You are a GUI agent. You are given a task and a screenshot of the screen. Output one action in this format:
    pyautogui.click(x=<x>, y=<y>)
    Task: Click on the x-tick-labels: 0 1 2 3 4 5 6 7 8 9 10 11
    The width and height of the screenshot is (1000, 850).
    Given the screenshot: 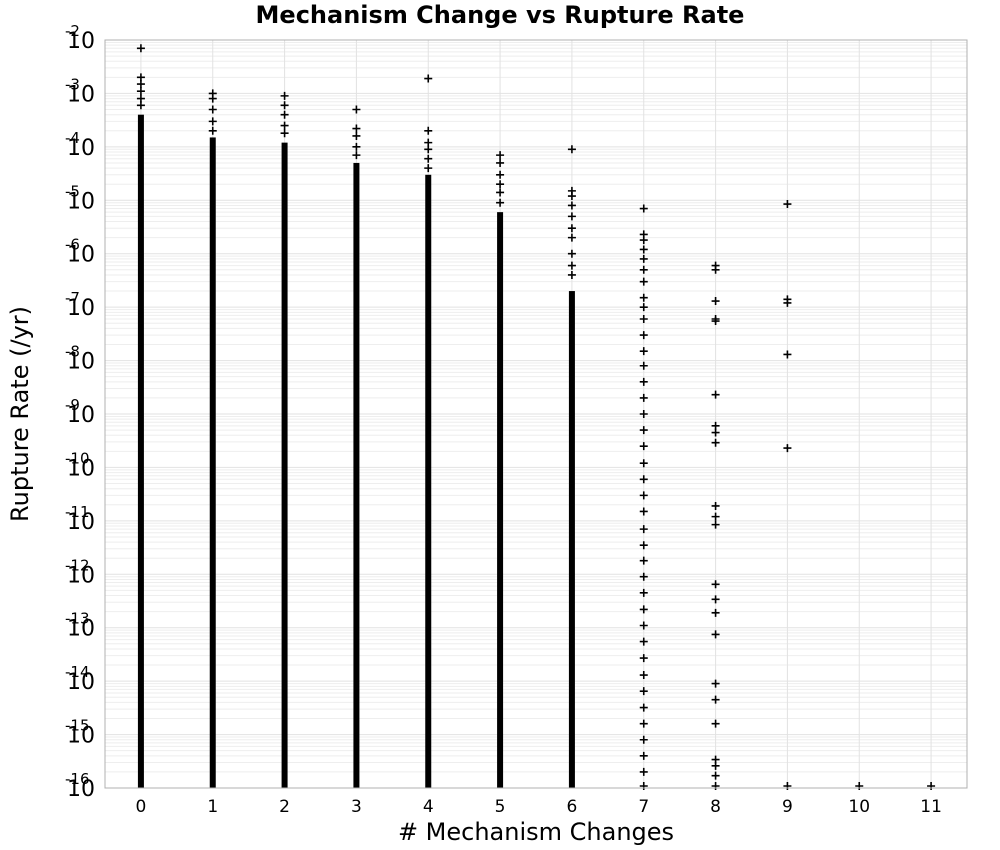 What is the action you would take?
    pyautogui.click(x=539, y=807)
    